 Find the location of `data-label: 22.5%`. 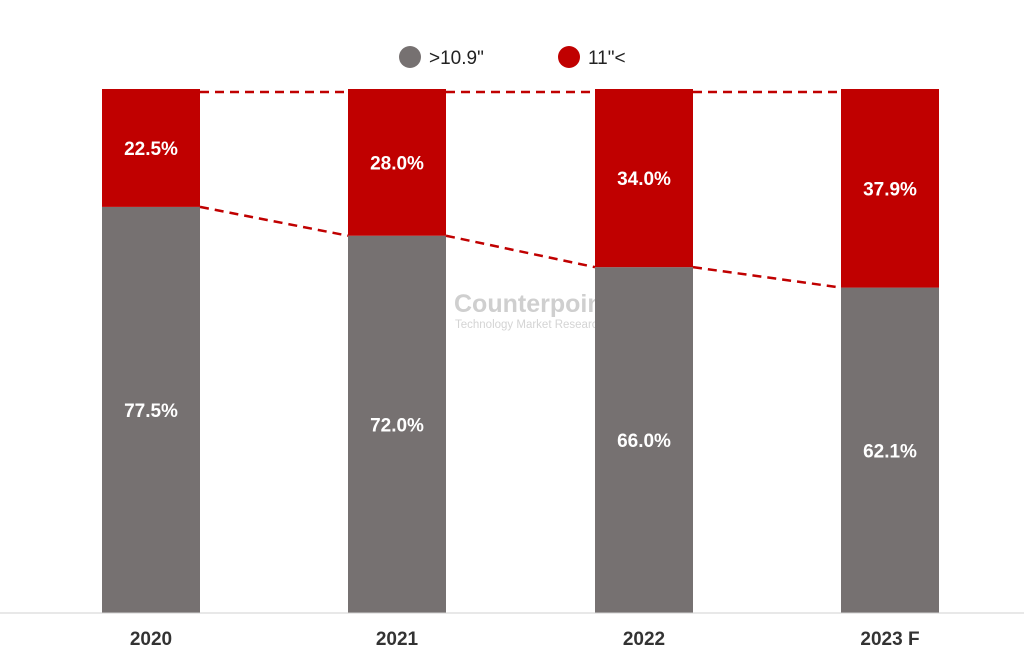

data-label: 22.5% is located at coordinates (151, 149).